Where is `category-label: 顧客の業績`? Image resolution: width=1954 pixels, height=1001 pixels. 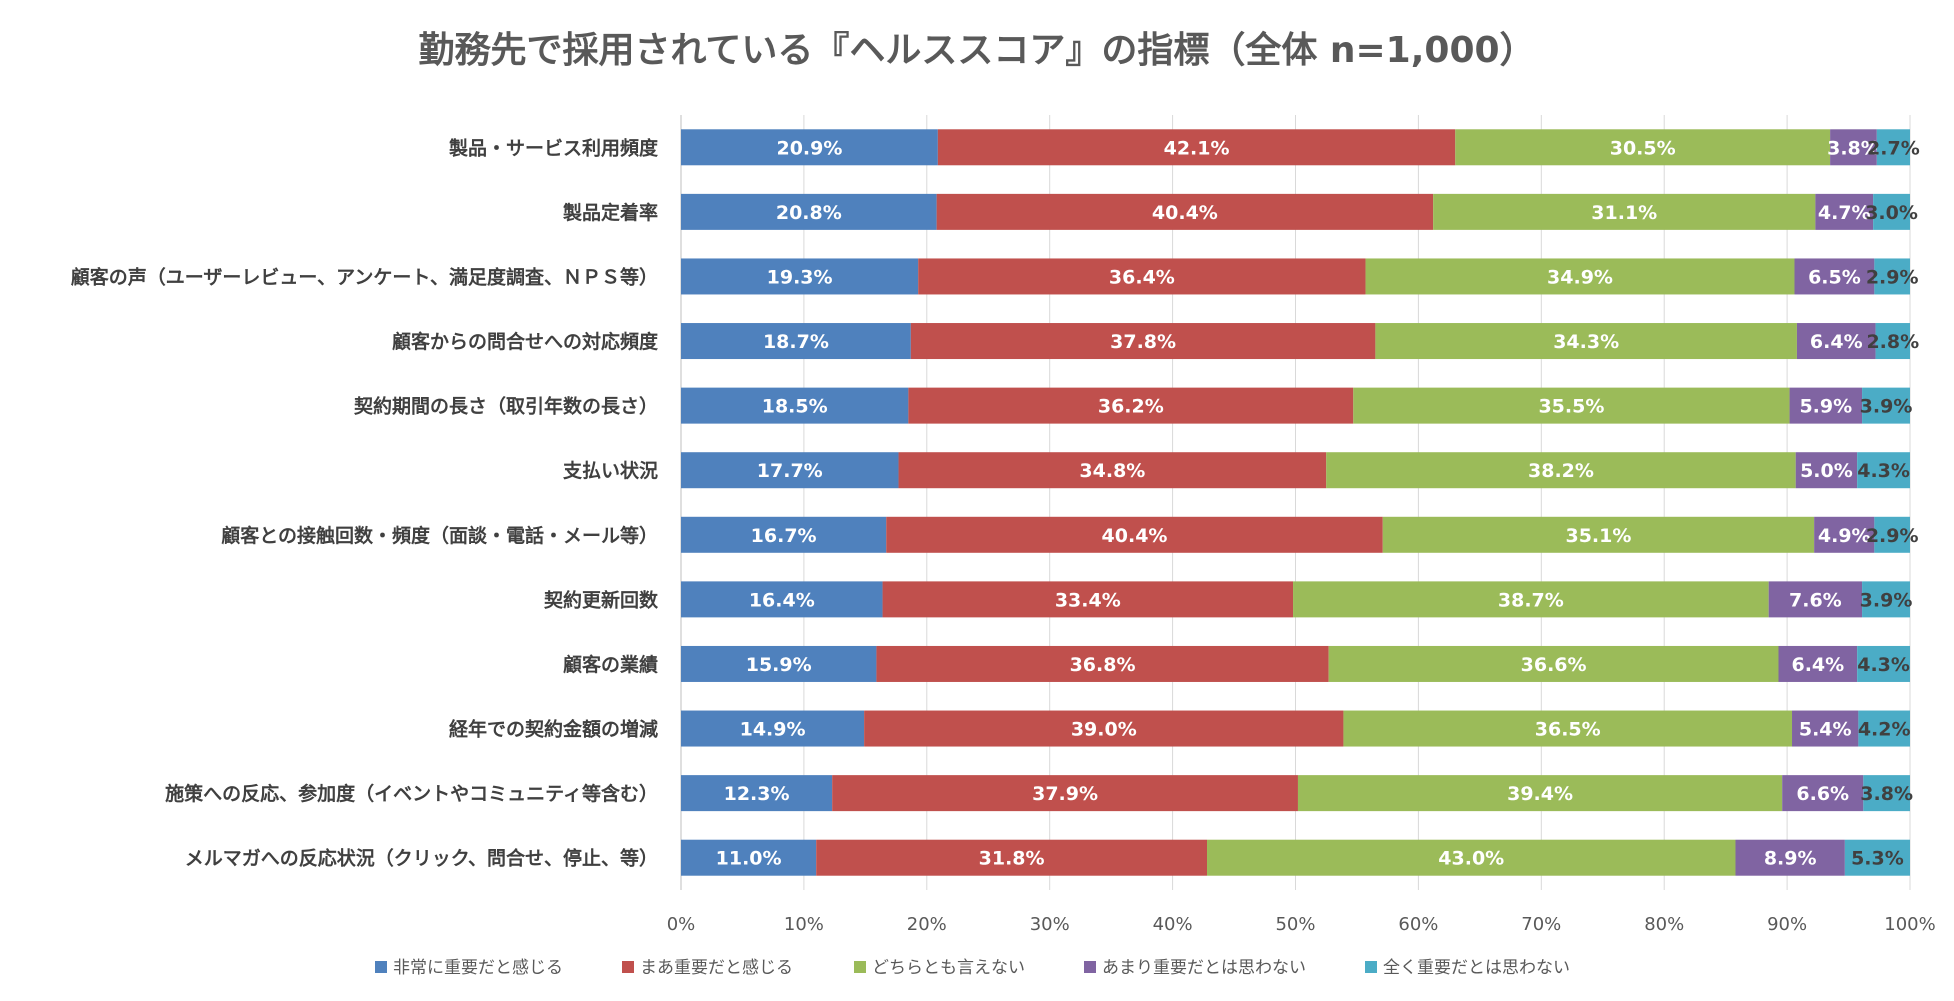 category-label: 顧客の業績 is located at coordinates (610, 664).